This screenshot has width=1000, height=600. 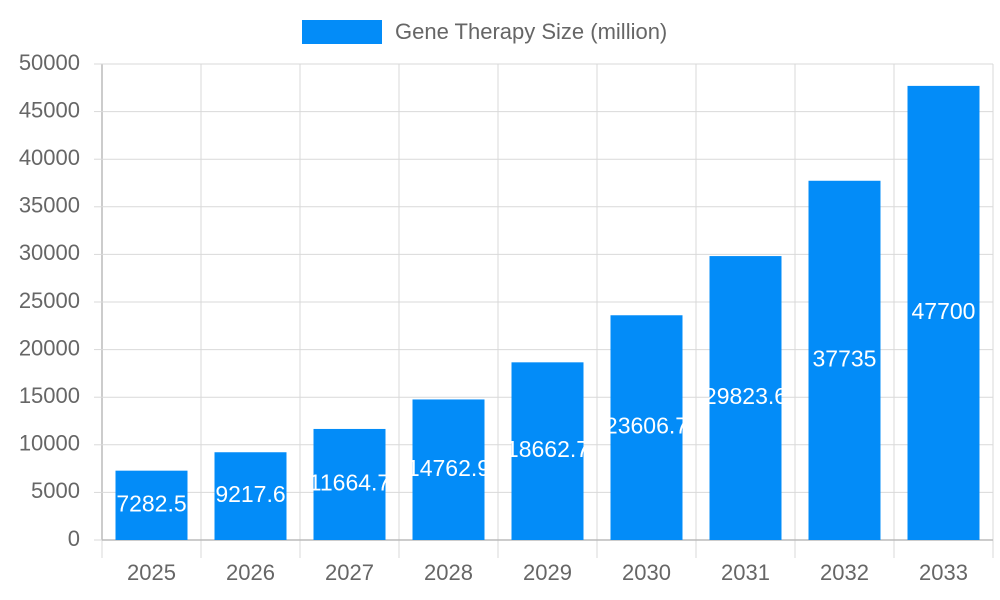 What do you see at coordinates (342, 32) in the screenshot?
I see `legend-swatch` at bounding box center [342, 32].